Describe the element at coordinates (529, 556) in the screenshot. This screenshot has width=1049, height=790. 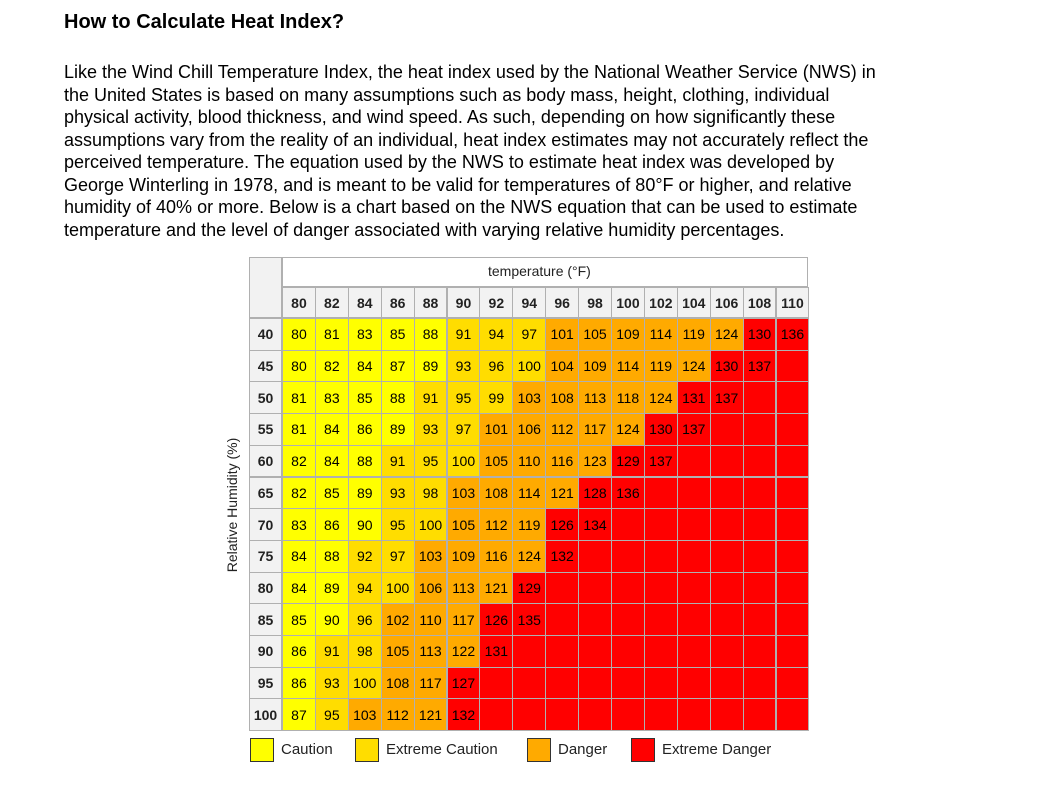
I see `heat-cell: 124` at that location.